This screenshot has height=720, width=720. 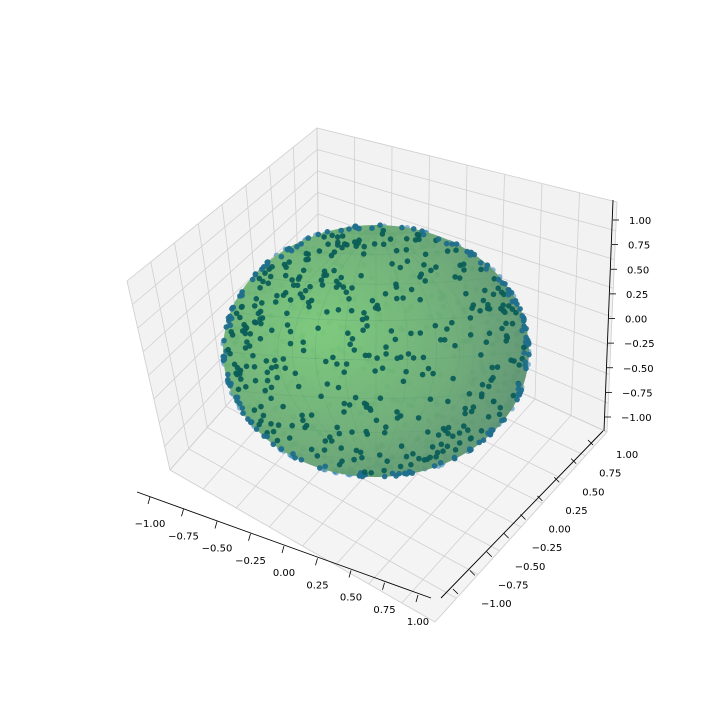 What do you see at coordinates (639, 246) in the screenshot?
I see `z-axis-tick-label: 0.75` at bounding box center [639, 246].